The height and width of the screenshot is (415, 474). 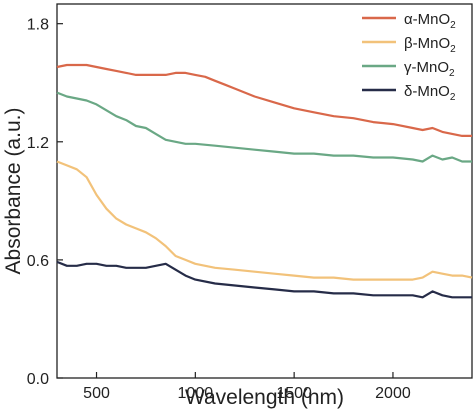 I want to click on y-tick-label: 0.0, so click(x=38, y=379).